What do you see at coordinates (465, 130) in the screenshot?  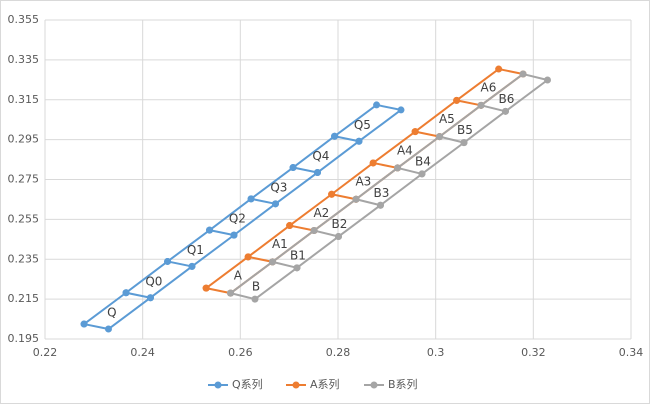 I see `annotation: B5` at bounding box center [465, 130].